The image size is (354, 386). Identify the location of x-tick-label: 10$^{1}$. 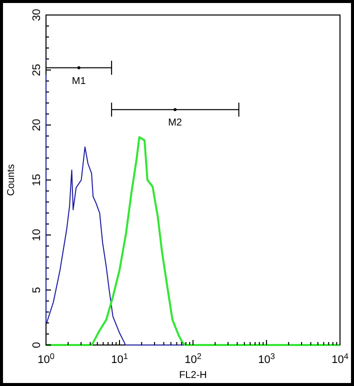
(119, 359).